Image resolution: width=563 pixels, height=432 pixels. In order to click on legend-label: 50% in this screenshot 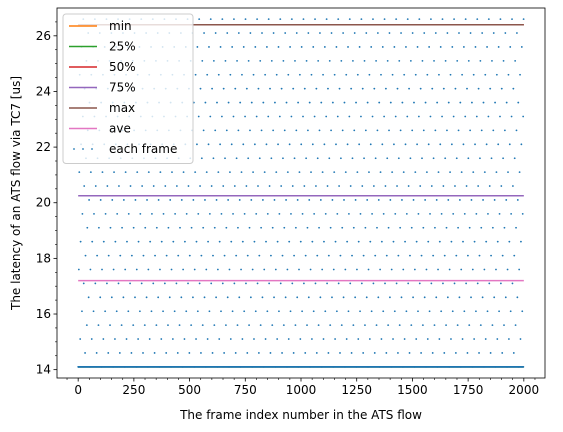, I will do `click(122, 67)`.